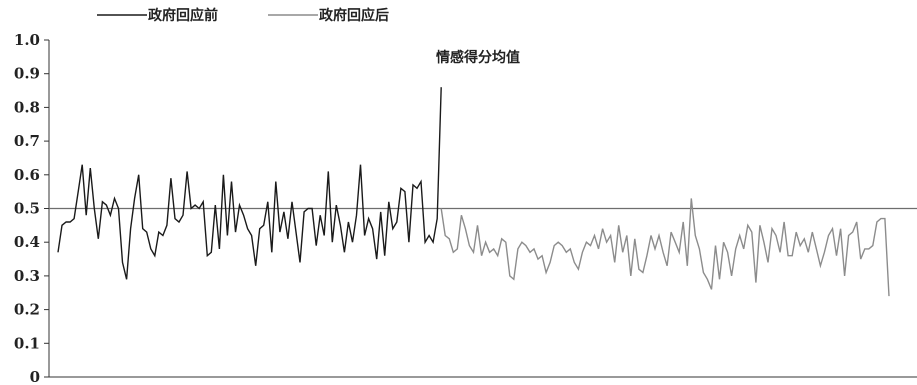  Describe the element at coordinates (183, 15) in the screenshot. I see `legend-label-before: 政府回应前` at that location.